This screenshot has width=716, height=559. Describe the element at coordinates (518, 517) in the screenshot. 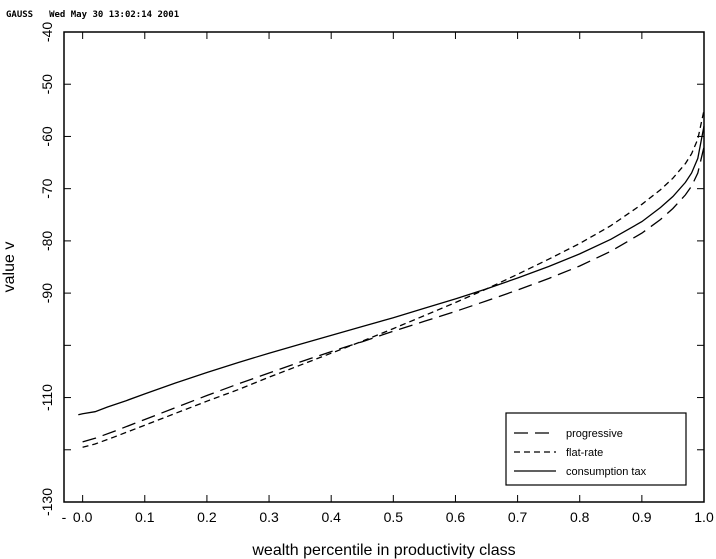

I see `x-tick-label: 0.7` at that location.